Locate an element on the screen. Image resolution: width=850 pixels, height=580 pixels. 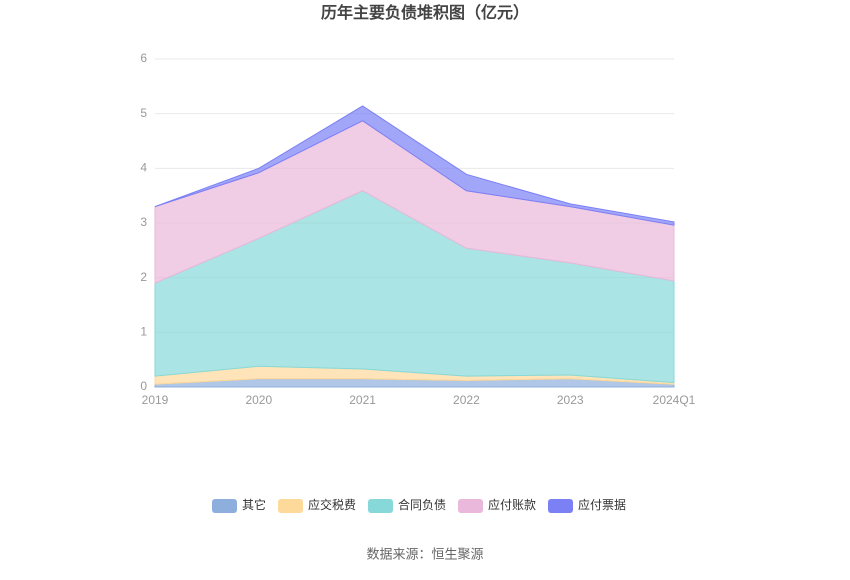
legend-label: 应付票据 is located at coordinates (602, 504).